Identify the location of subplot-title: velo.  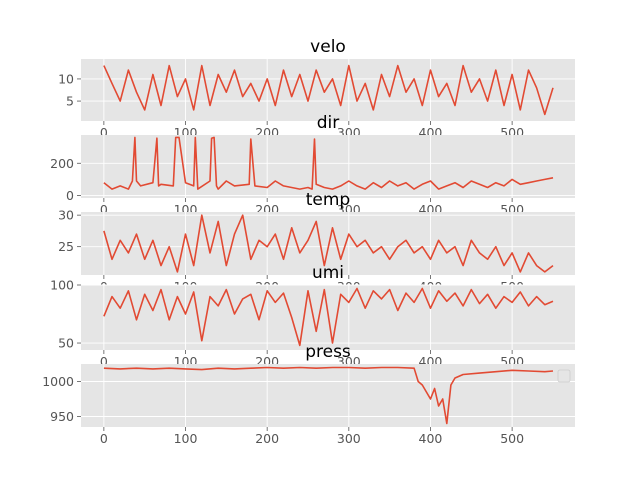
(328, 47).